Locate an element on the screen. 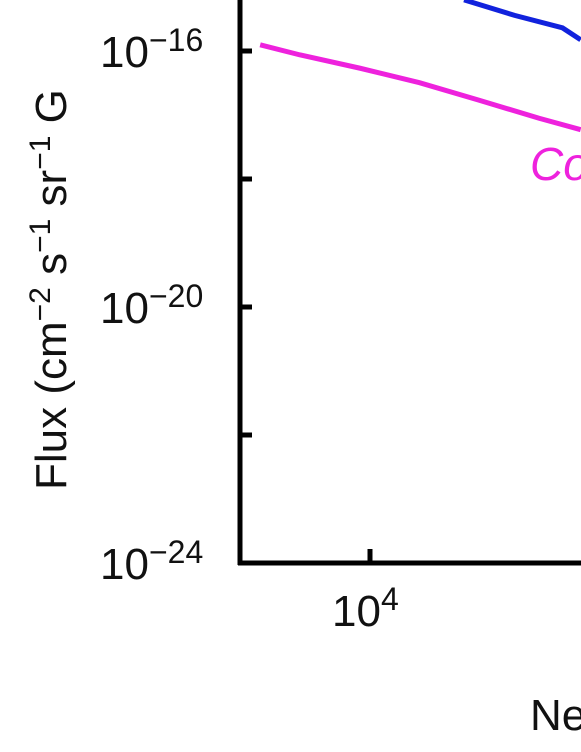  y-axis-label-part: sr is located at coordinates (51, 194).